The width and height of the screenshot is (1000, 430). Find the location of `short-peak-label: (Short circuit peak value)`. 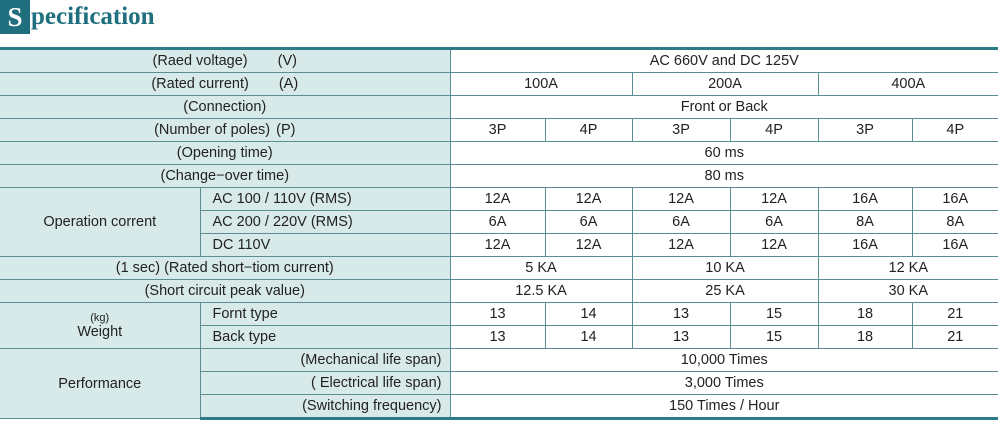

short-peak-label: (Short circuit peak value) is located at coordinates (225, 291).